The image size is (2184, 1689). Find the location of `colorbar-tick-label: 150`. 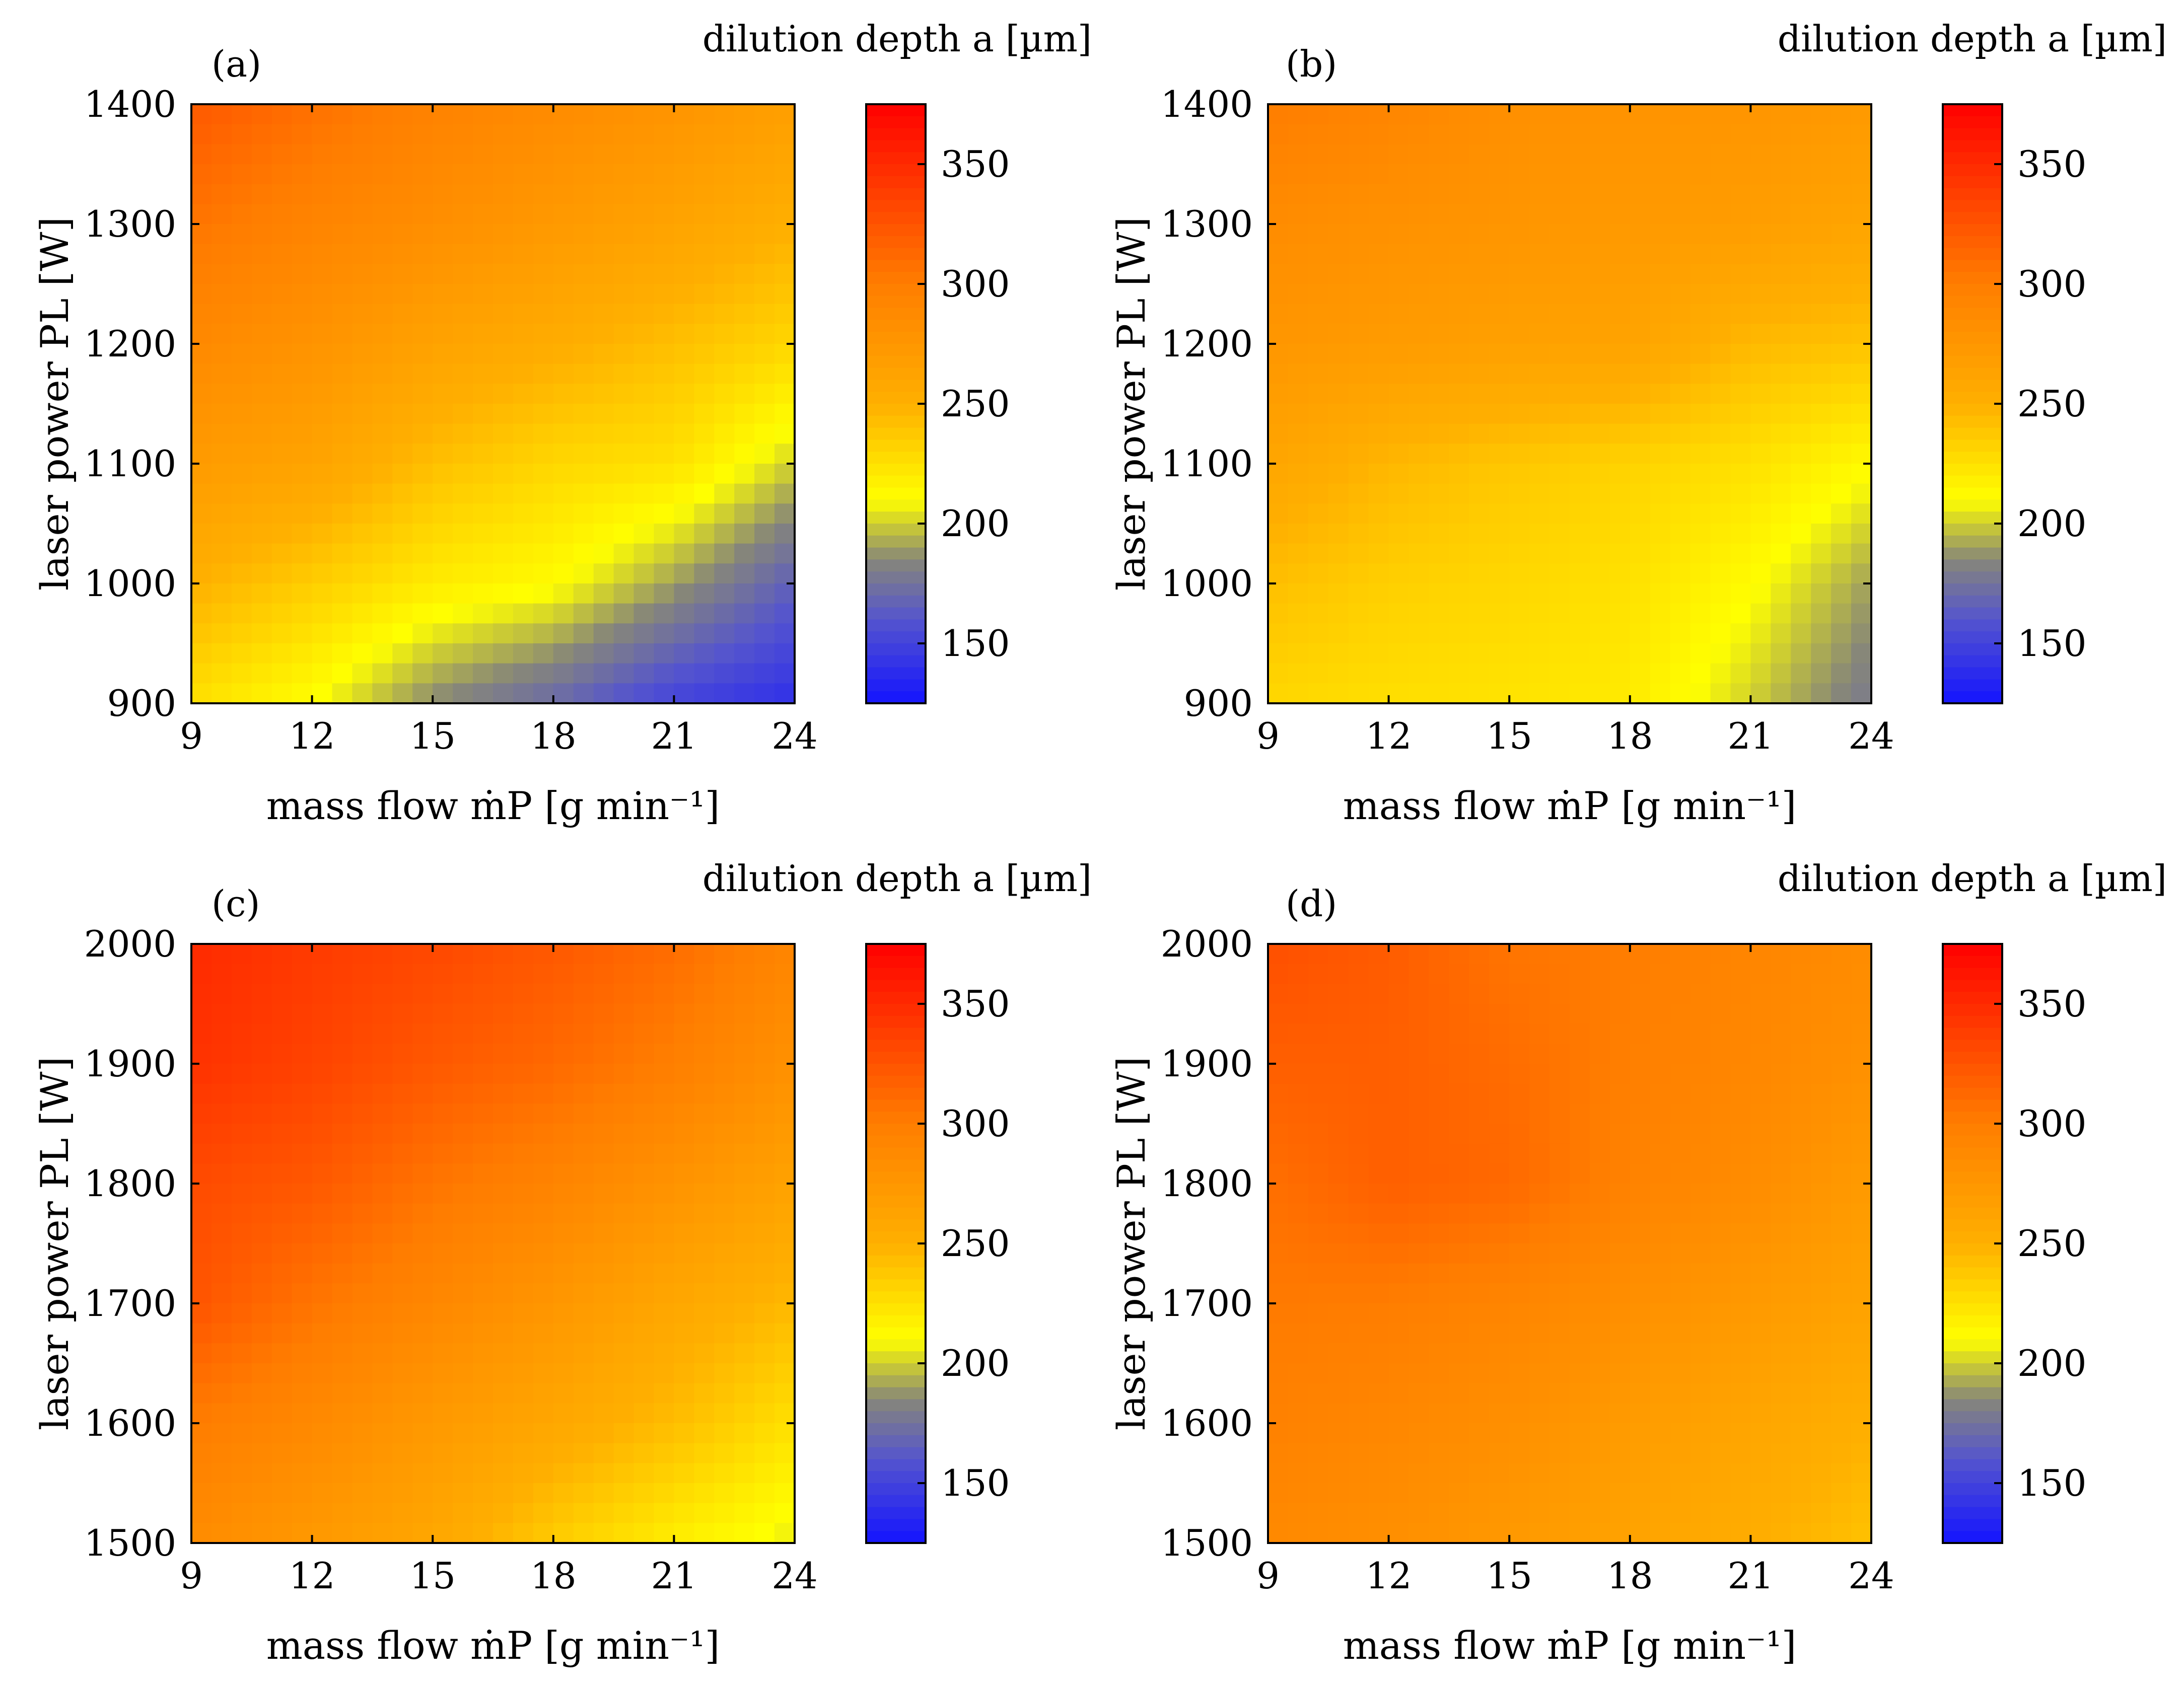

colorbar-tick-label: 150 is located at coordinates (2051, 643).